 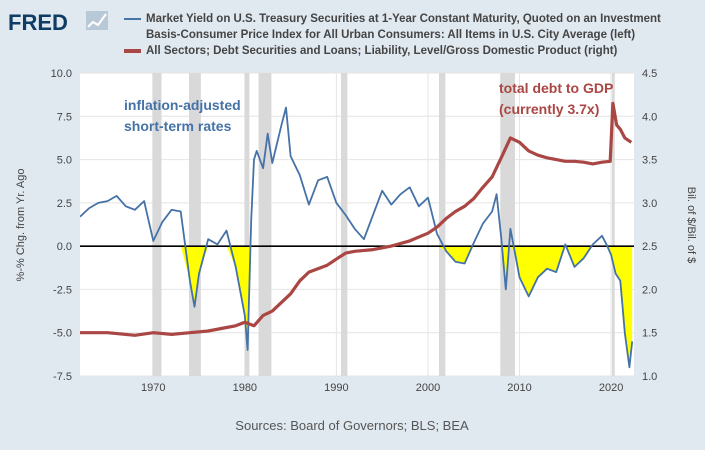 What do you see at coordinates (64, 161) in the screenshot?
I see `y-tick-label-left: 5.0` at bounding box center [64, 161].